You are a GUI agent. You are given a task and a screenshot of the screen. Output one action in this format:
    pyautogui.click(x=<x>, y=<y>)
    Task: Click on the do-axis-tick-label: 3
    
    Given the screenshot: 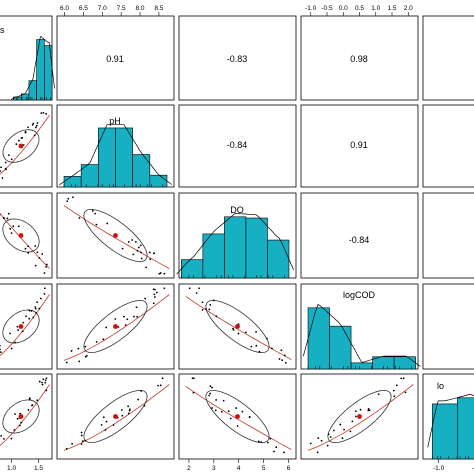 What is the action you would take?
    pyautogui.click(x=214, y=468)
    